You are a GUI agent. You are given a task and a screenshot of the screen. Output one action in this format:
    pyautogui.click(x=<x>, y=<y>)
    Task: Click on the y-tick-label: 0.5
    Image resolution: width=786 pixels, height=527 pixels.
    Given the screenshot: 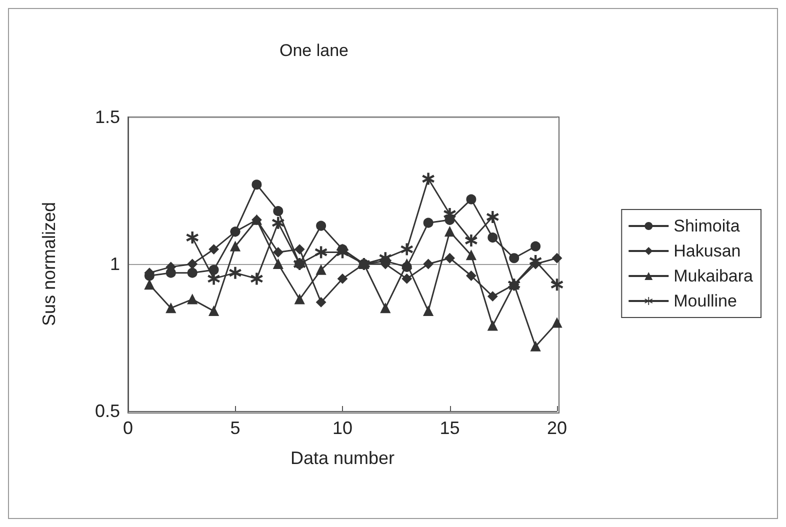 What is the action you would take?
    pyautogui.click(x=107, y=411)
    